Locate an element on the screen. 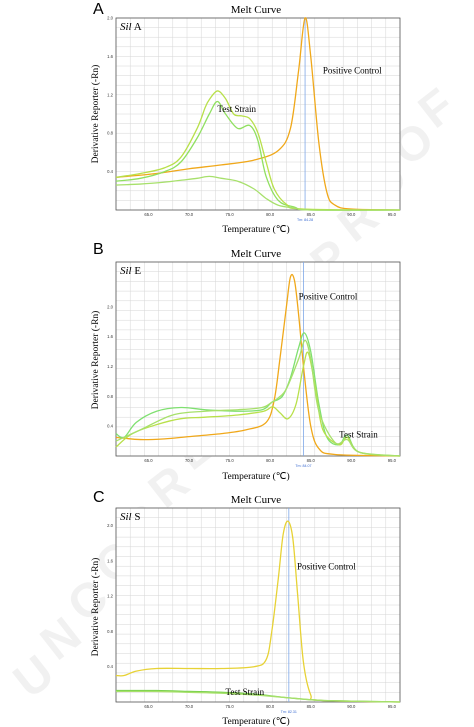  gene-label-suffix: S is located at coordinates (136, 517).